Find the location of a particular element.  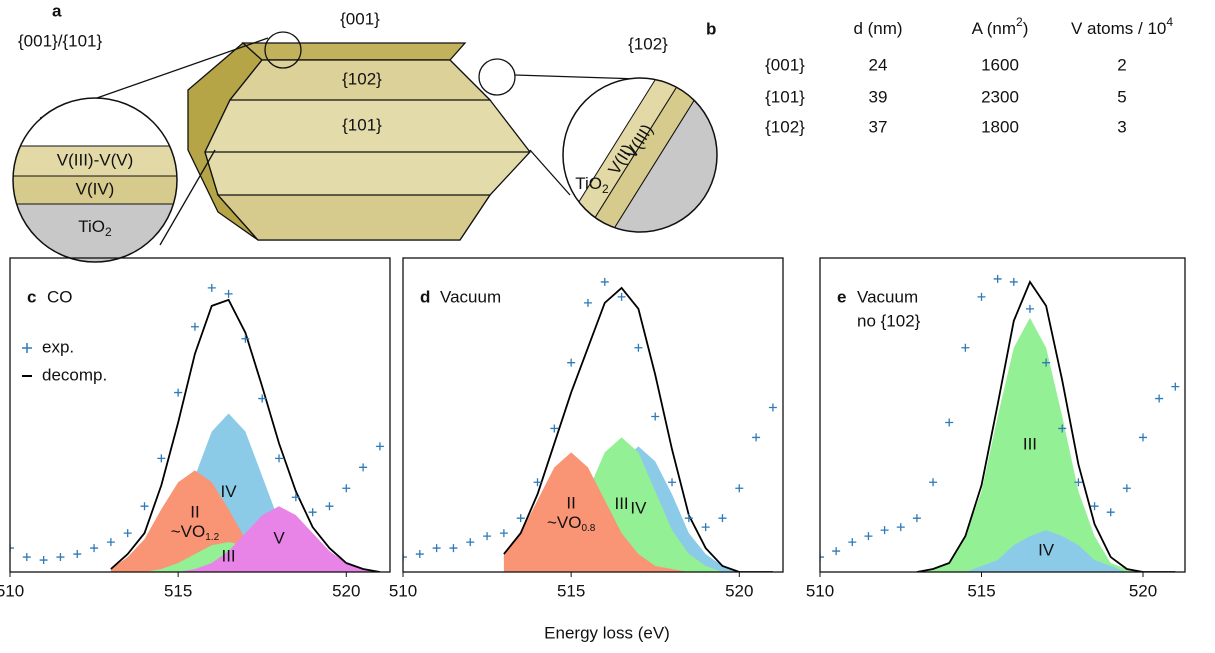

note-main: ~VO is located at coordinates (188, 532).